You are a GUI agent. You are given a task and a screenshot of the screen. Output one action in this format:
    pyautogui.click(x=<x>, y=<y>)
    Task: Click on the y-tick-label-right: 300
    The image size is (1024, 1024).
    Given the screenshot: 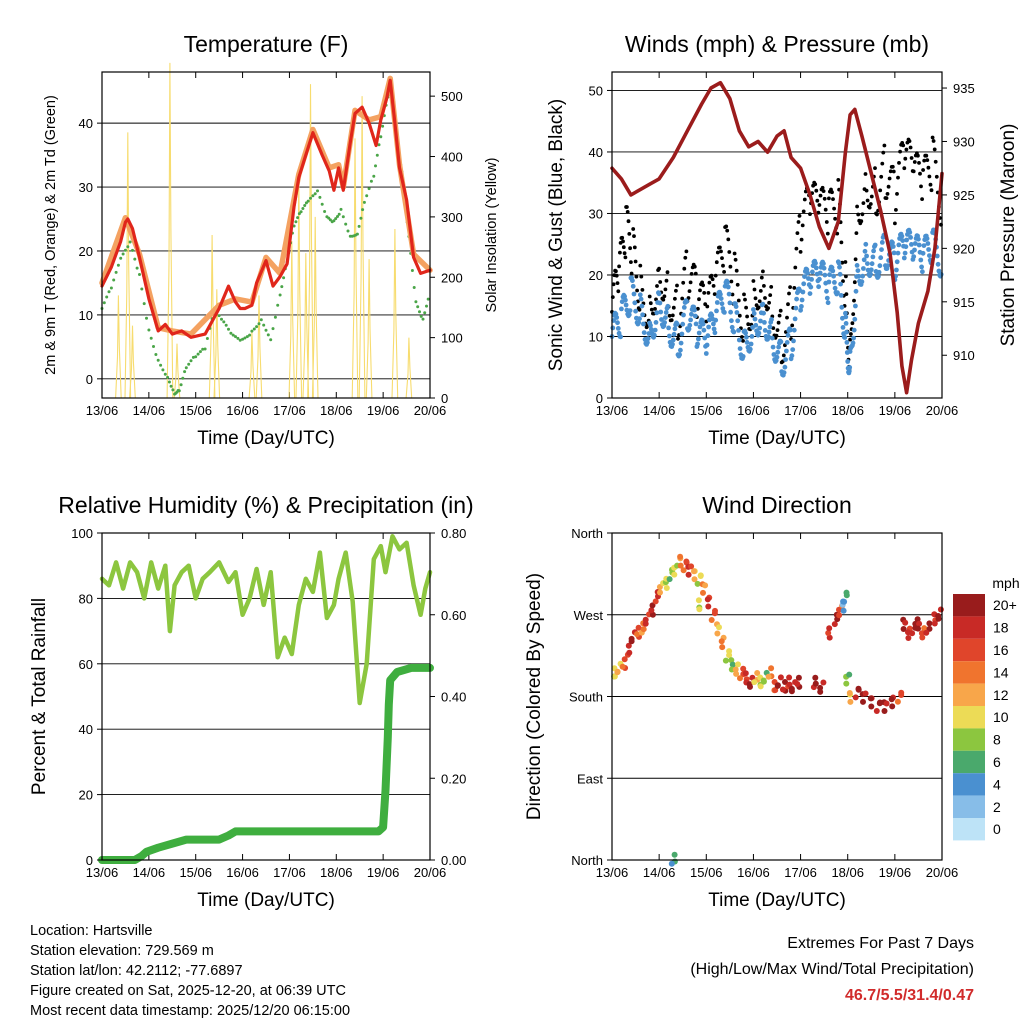 What is the action you would take?
    pyautogui.click(x=452, y=217)
    